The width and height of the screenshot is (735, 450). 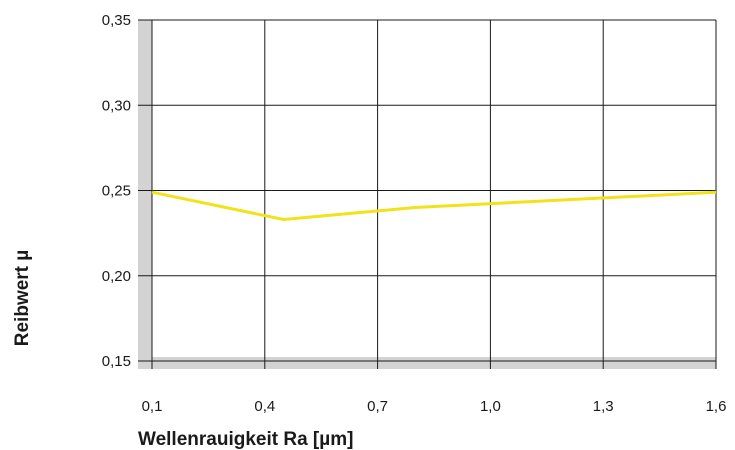 I want to click on x-tick-label: 1,3, so click(x=603, y=406).